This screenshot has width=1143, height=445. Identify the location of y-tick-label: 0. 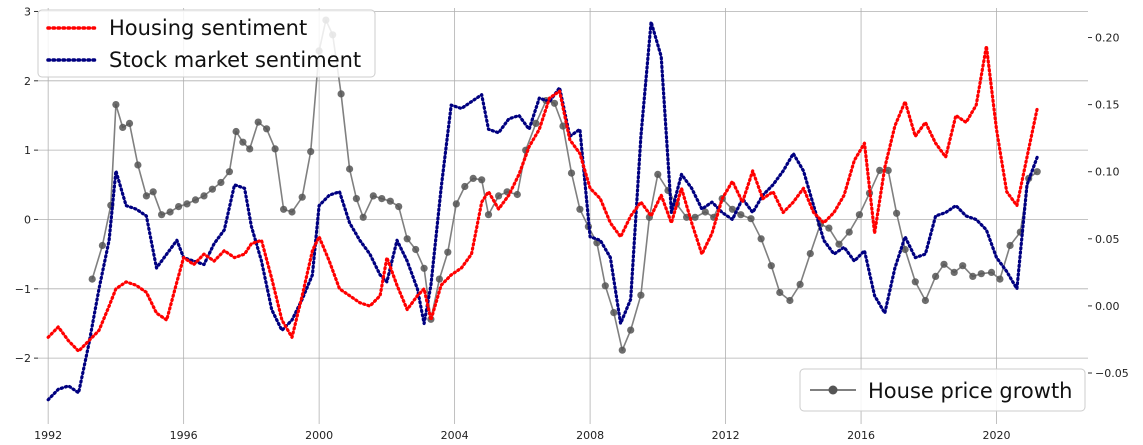
(27, 219).